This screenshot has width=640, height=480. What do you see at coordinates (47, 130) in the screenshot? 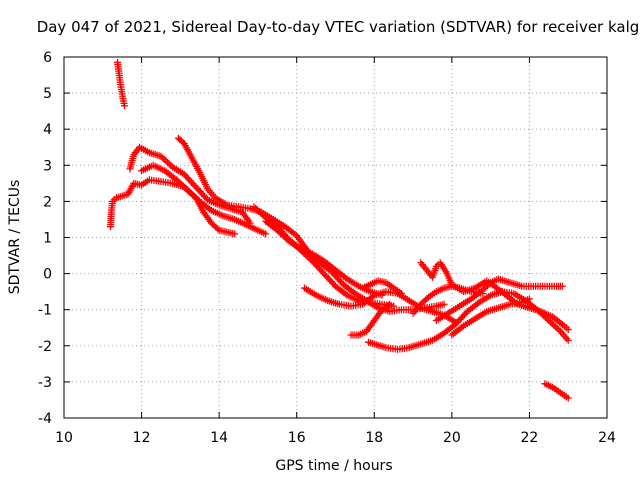
I see `y-tick-label: 4` at bounding box center [47, 130].